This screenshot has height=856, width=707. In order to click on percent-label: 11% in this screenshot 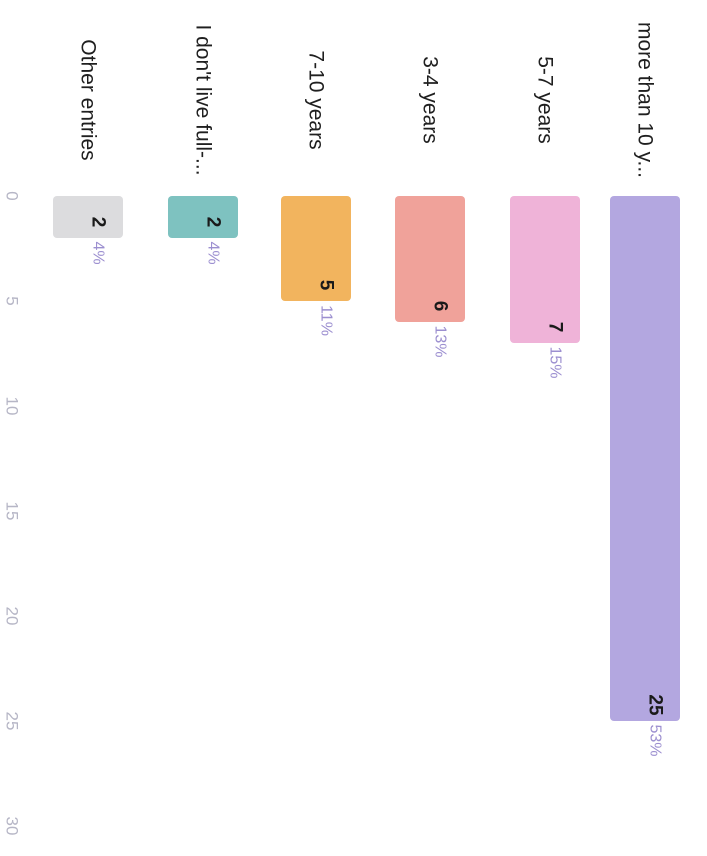, I will do `click(326, 320)`.